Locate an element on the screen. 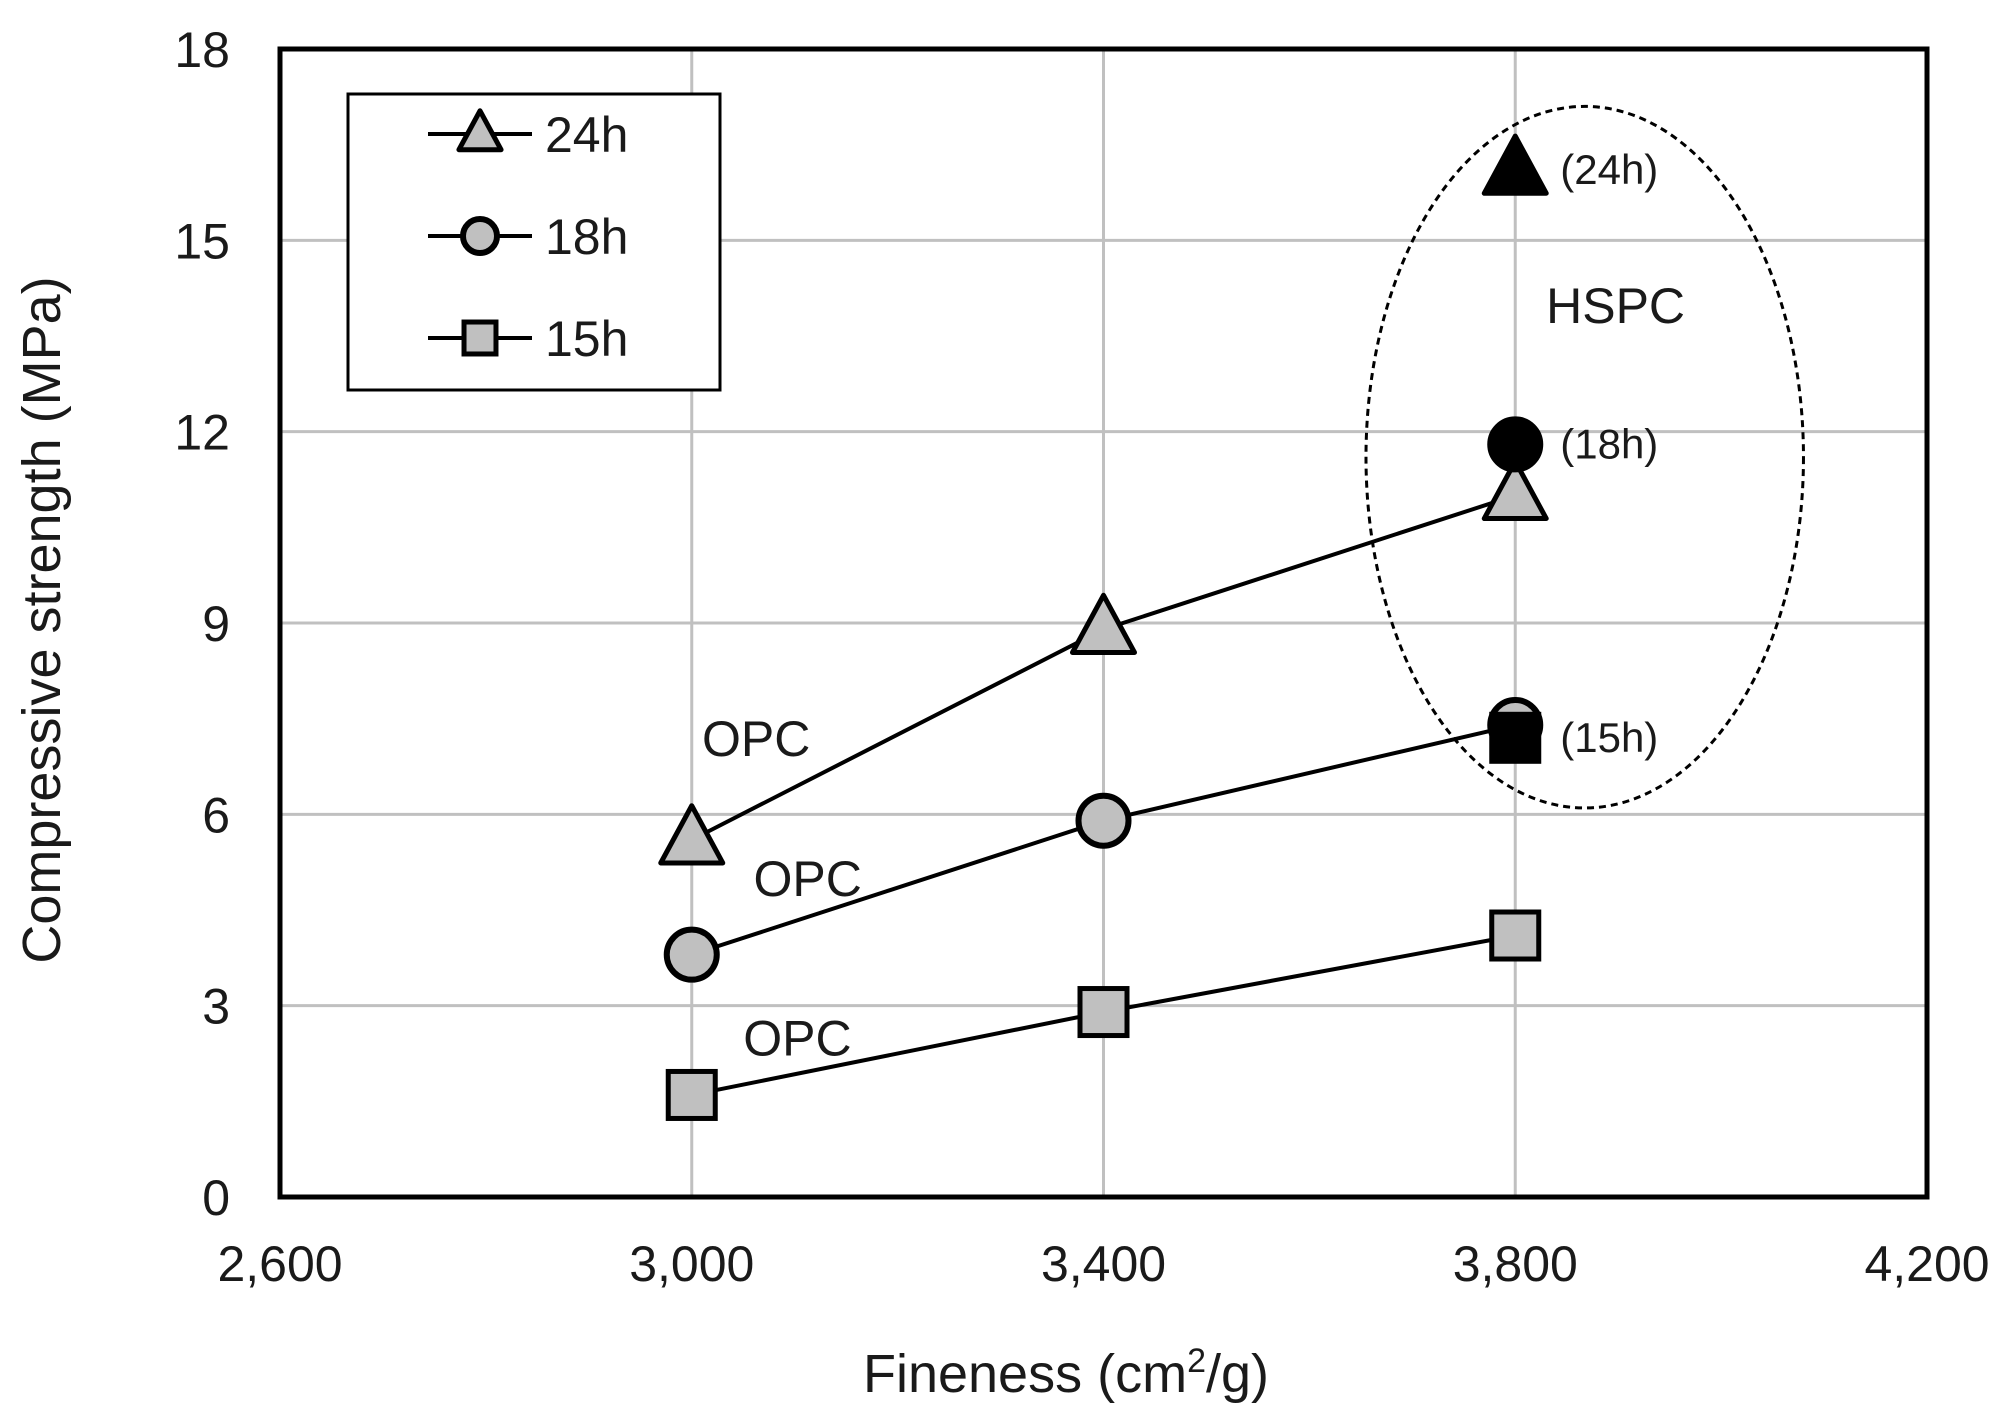  legend-box is located at coordinates (534, 242).